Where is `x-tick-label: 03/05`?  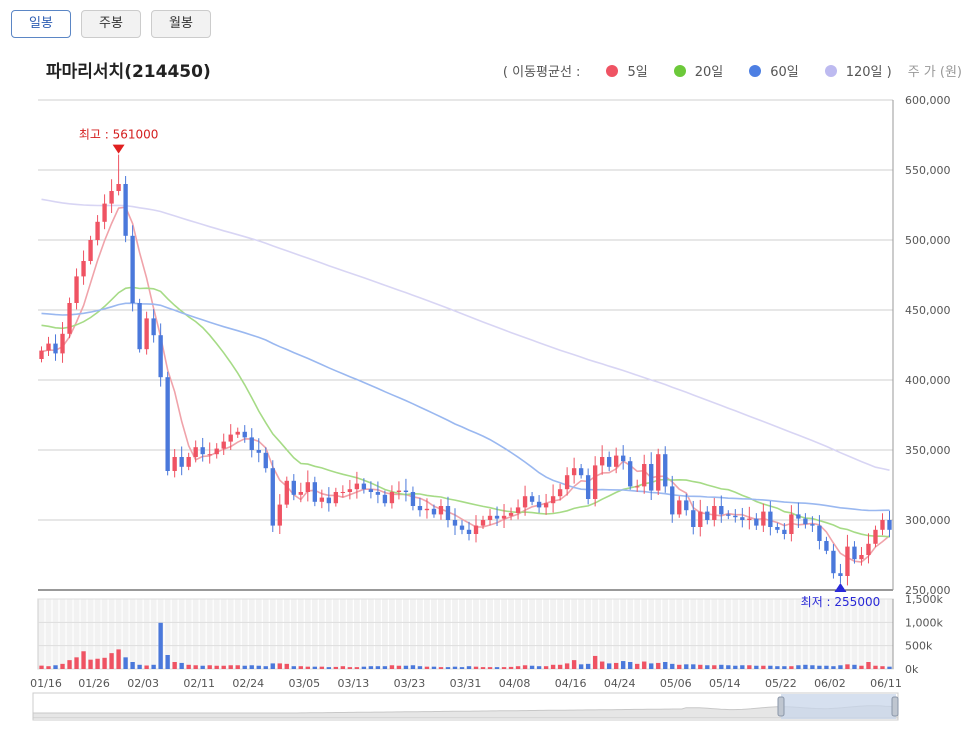
x-tick-label: 03/05 is located at coordinates (304, 683).